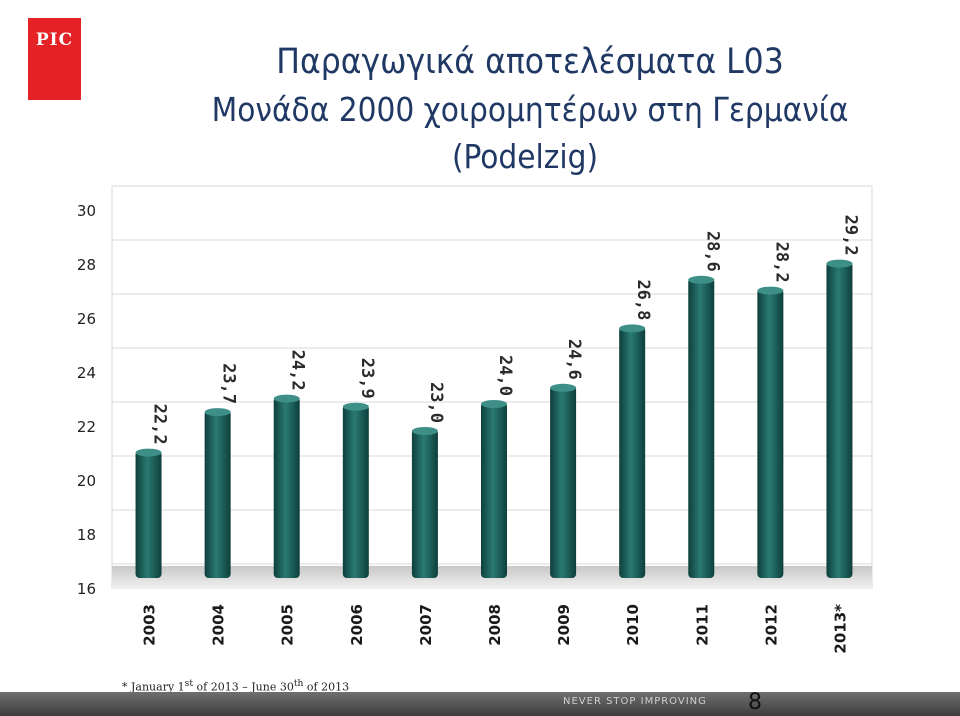 Image resolution: width=960 pixels, height=716 pixels. I want to click on y-tick-label: 20, so click(86, 481).